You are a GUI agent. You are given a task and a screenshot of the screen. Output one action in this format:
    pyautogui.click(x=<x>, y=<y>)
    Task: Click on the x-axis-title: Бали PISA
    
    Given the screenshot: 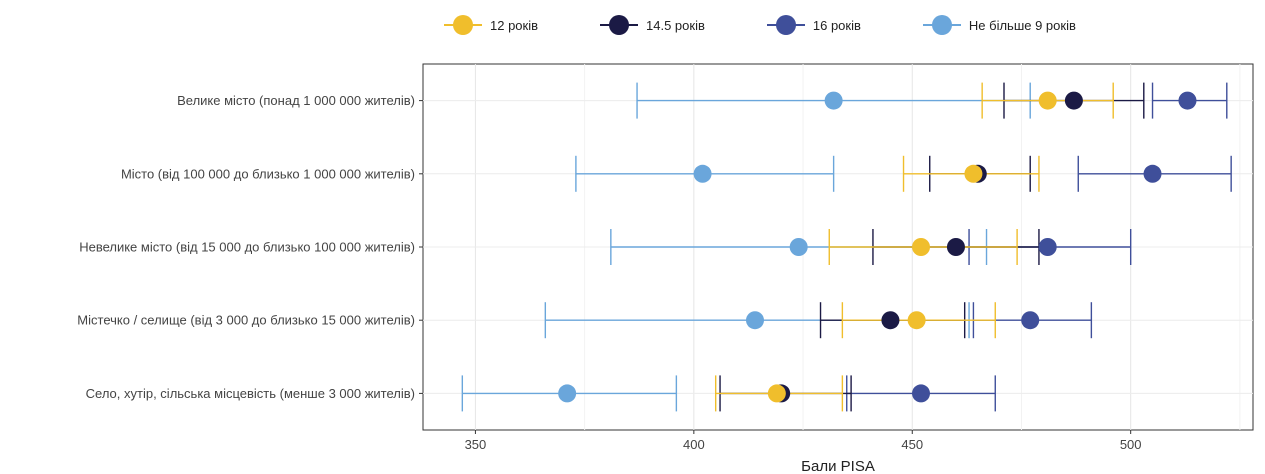 What is the action you would take?
    pyautogui.click(x=838, y=466)
    